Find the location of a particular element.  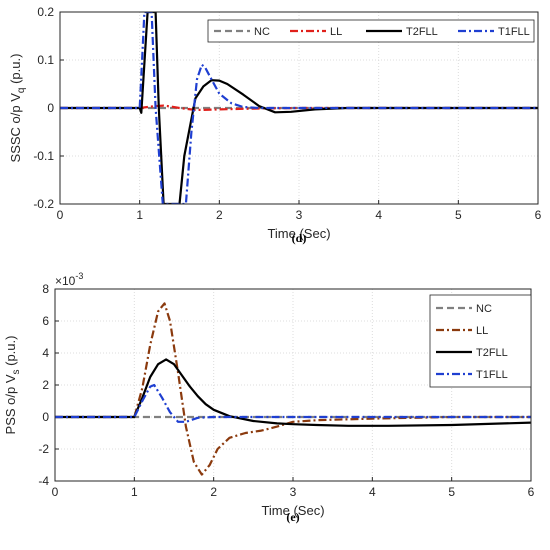

figure-caption: (e) is located at coordinates (292, 517).